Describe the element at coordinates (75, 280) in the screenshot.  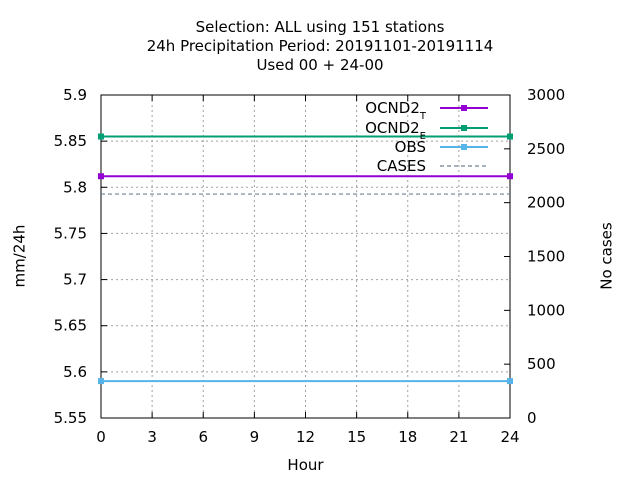
I see `y-tick-label: 5.7` at that location.